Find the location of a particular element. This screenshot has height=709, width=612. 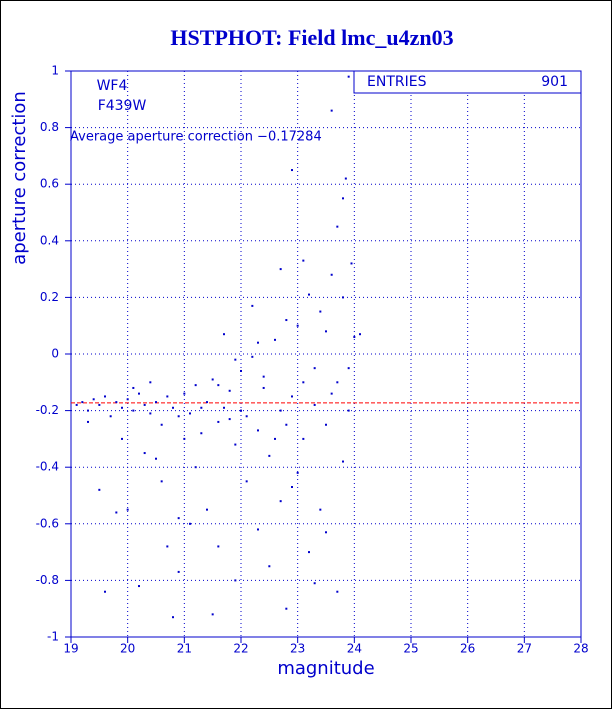

annotation: WF4 is located at coordinates (112, 86).